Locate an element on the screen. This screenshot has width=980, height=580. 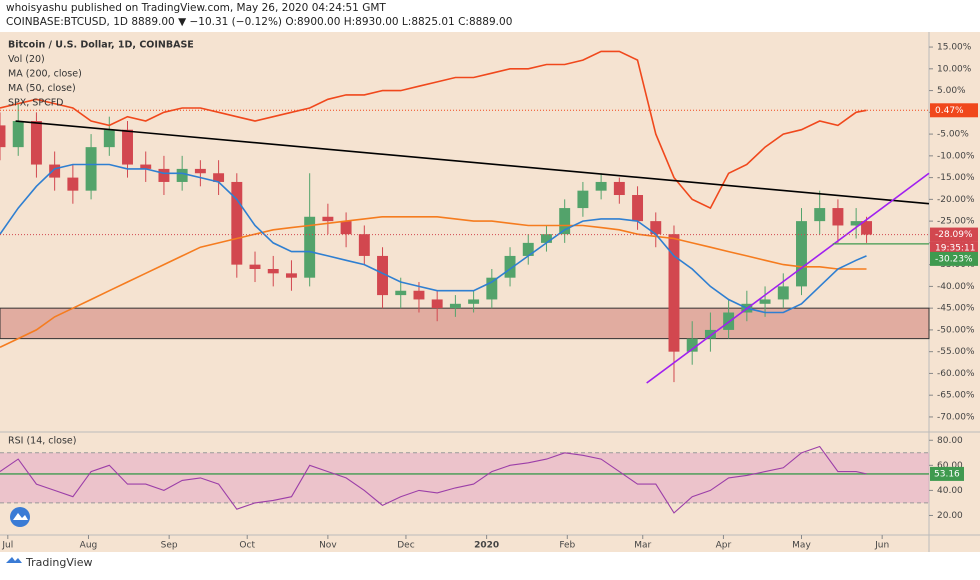
x-tick-label: Dec is located at coordinates (405, 546).